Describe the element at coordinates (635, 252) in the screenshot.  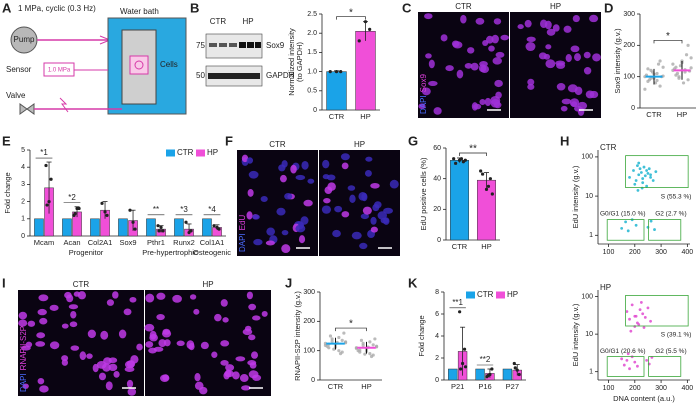
I see `x-tick-label: 200` at that location.